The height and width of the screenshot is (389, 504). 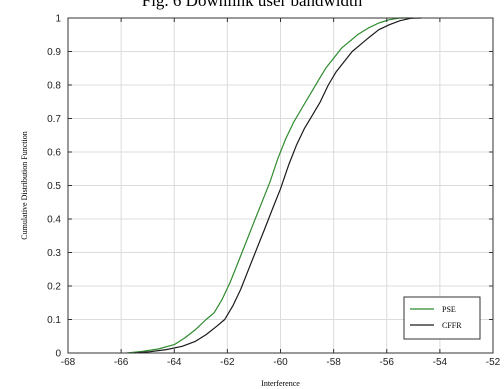 I want to click on x-tick-label: -66, so click(x=121, y=362).